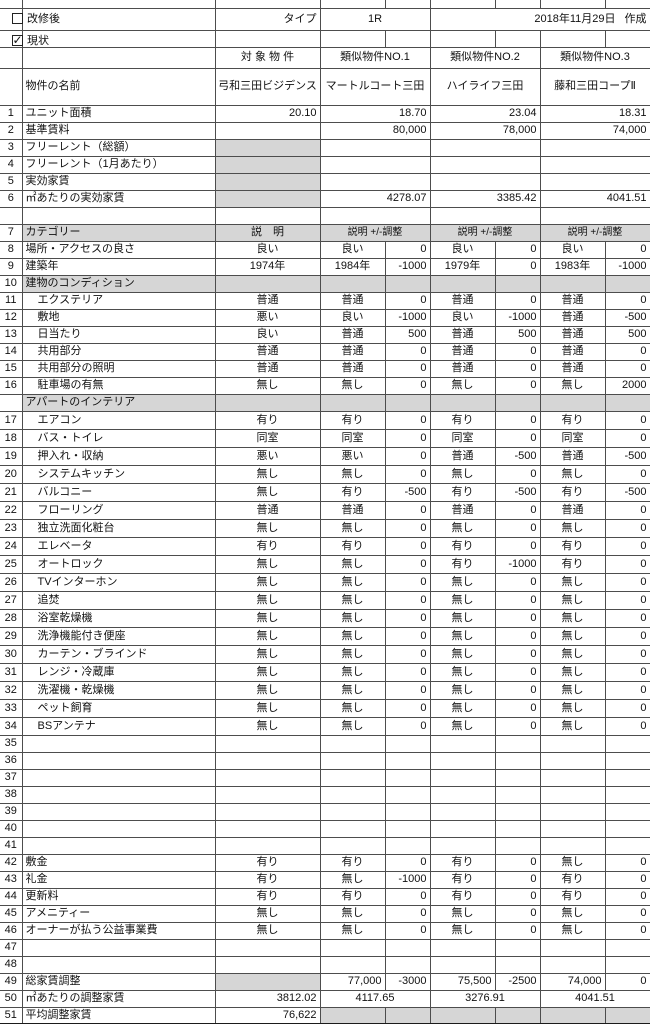 This screenshot has width=650, height=1024. I want to click on row-label: 建築年, so click(118, 266).